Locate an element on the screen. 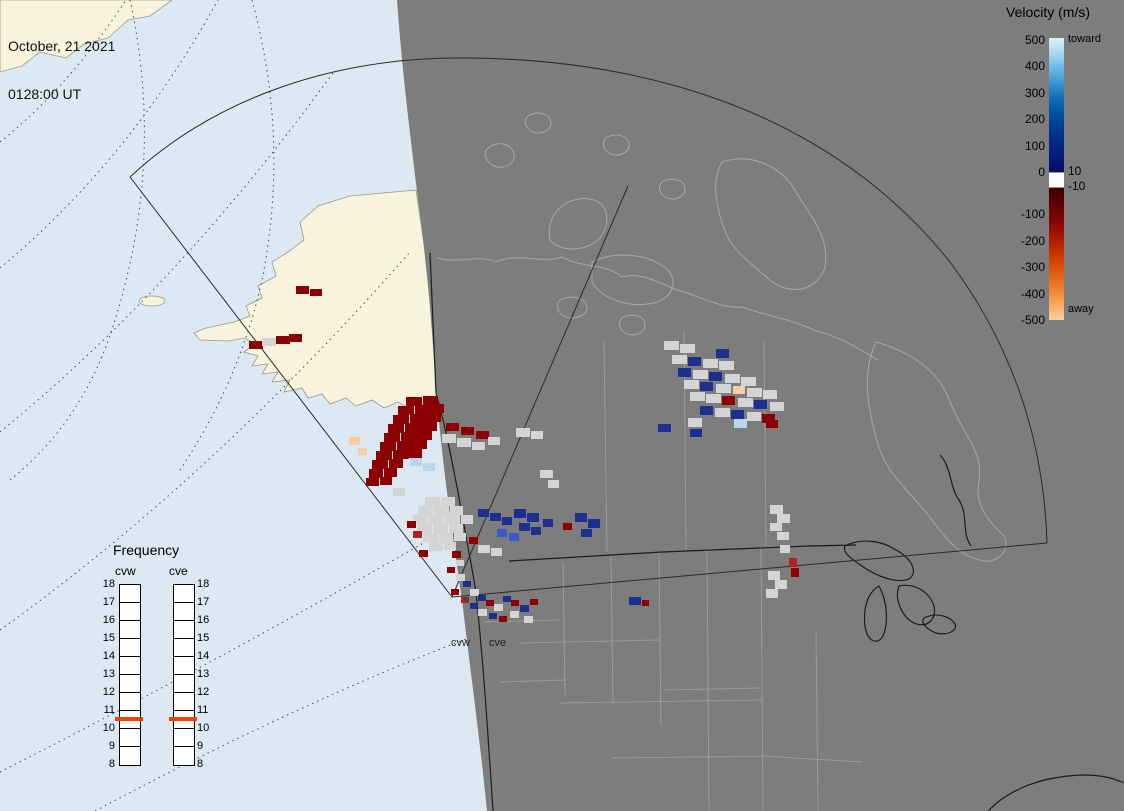 The image size is (1124, 811). frequency-tick-label: 12 is located at coordinates (203, 692).